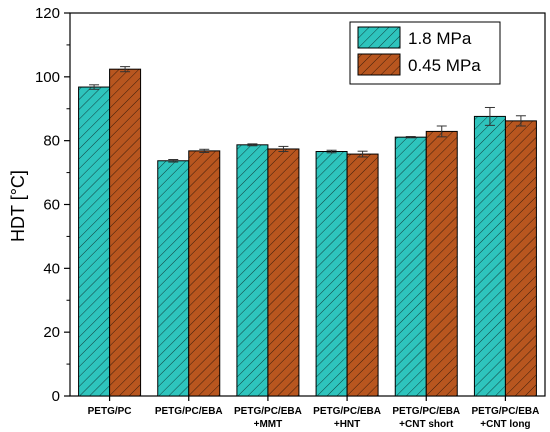 The image size is (550, 432). I want to click on legend-label: 0.45 MPa, so click(444, 65).